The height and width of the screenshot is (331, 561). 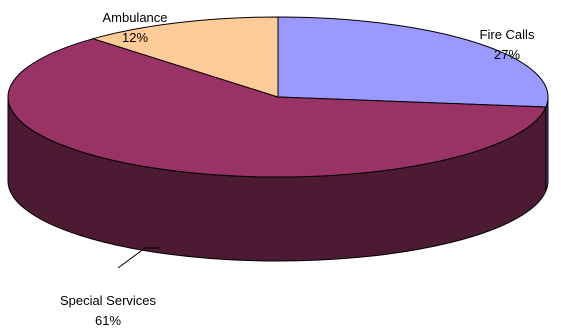 I want to click on slice-value-ambulance: 12%, so click(x=135, y=37).